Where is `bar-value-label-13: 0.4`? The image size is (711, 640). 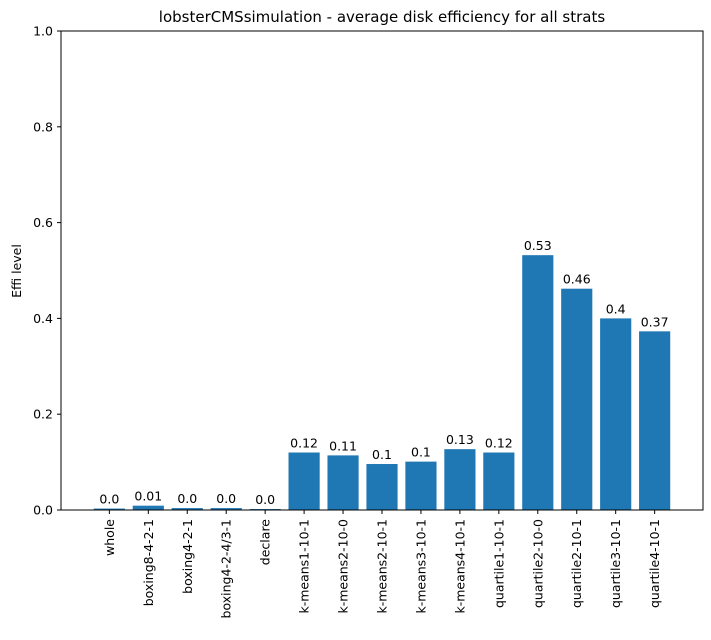 bar-value-label-13: 0.4 is located at coordinates (616, 308).